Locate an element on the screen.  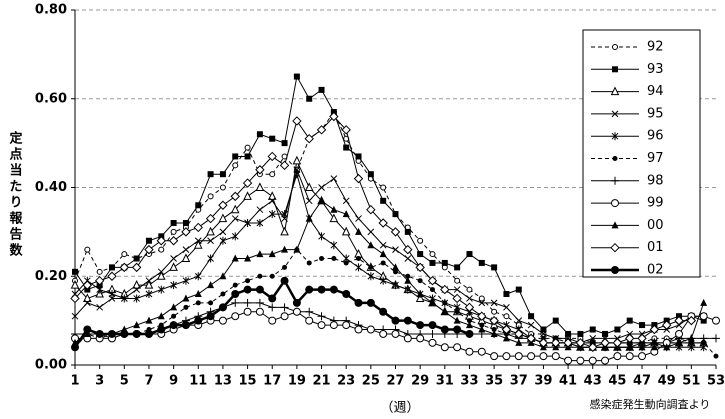
x-tick-label: 9 is located at coordinates (173, 381).